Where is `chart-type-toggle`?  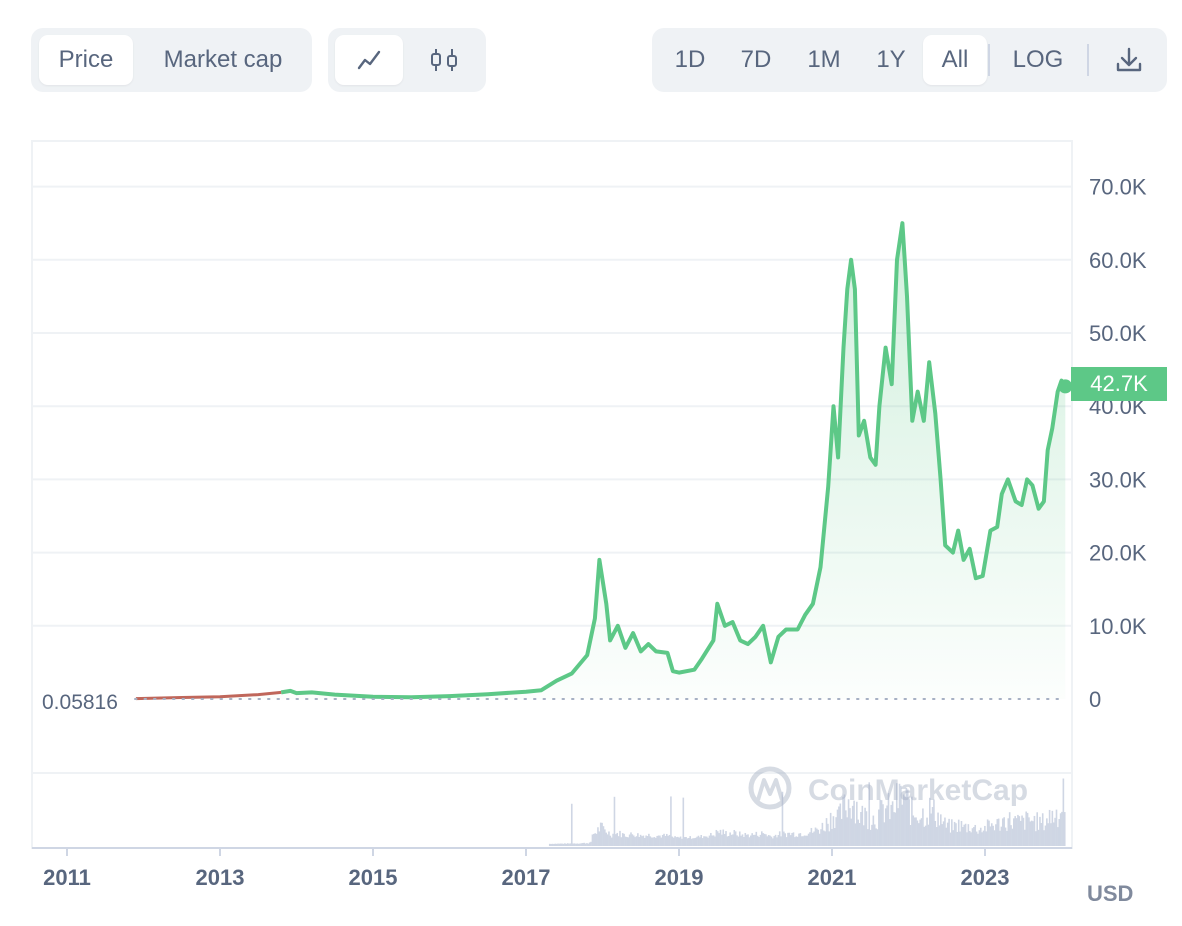 chart-type-toggle is located at coordinates (407, 60).